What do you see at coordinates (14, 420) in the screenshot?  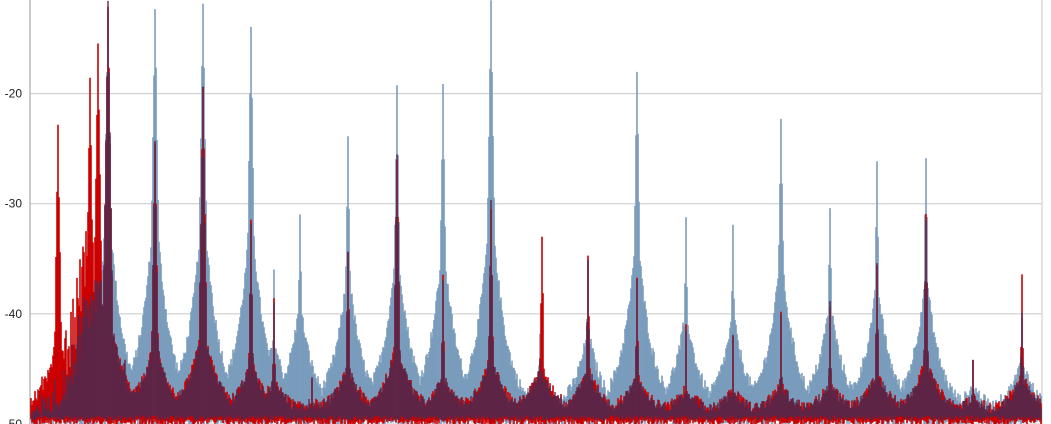 I see `y-tick-label: -50` at bounding box center [14, 420].